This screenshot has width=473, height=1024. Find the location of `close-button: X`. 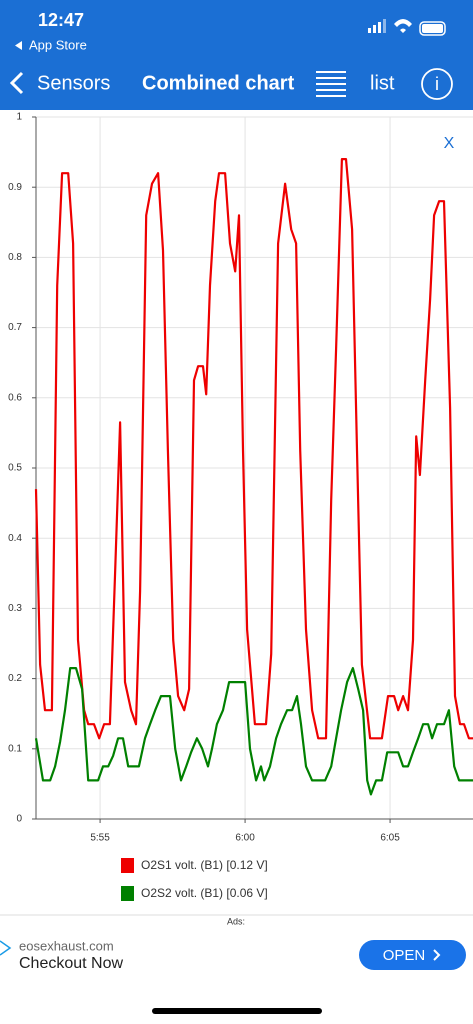

close-button: X is located at coordinates (449, 143).